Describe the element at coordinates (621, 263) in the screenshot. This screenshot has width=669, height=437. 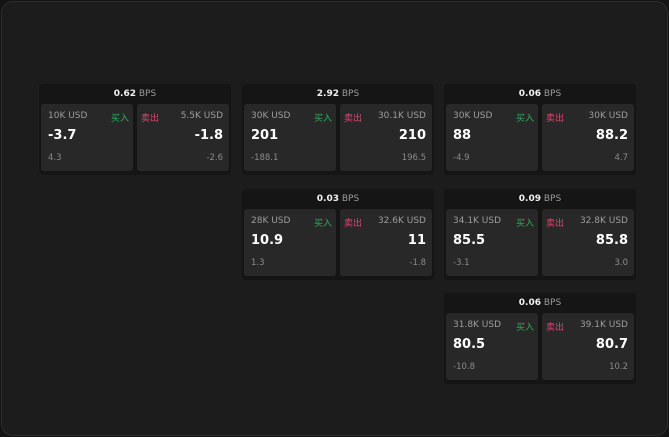
I see `sell-change: 3.0` at that location.